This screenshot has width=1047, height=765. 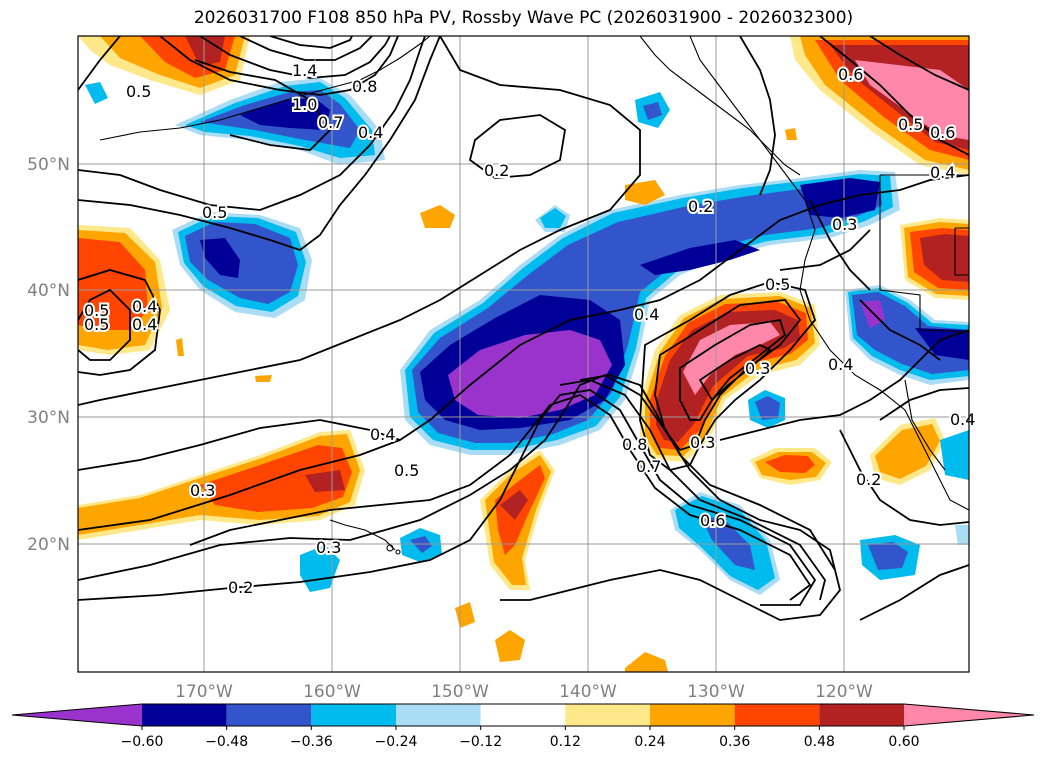 I want to click on contour-label: 1.4, so click(x=304, y=70).